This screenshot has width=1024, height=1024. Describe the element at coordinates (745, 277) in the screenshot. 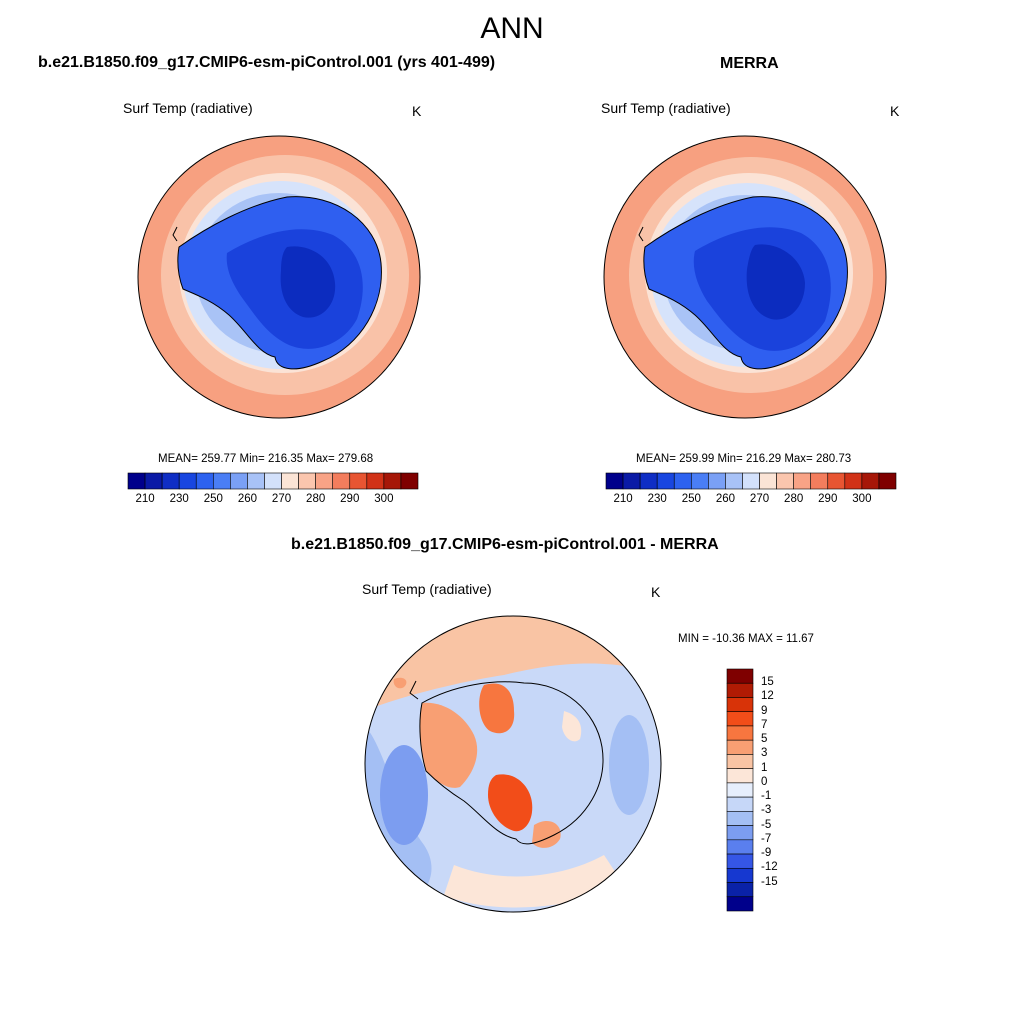

I see `panel2-polar-map` at that location.